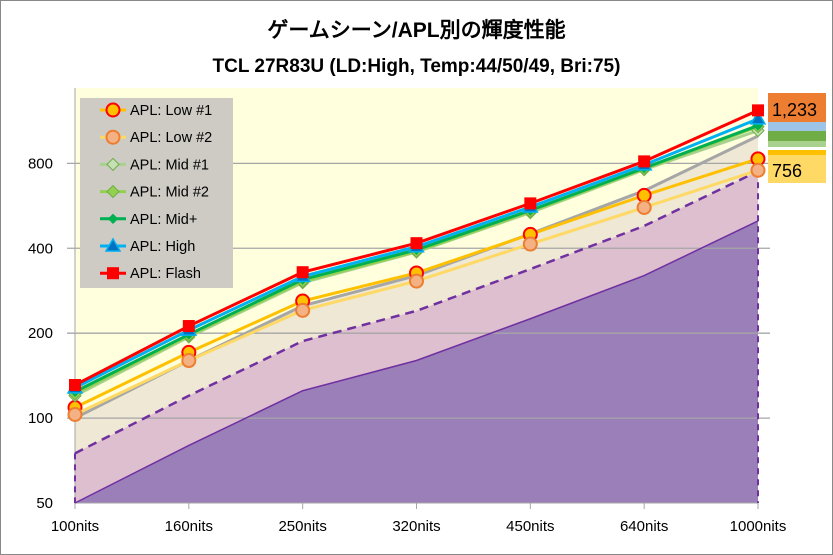  Describe the element at coordinates (165, 274) in the screenshot. I see `legend-label: APL: Flash` at that location.